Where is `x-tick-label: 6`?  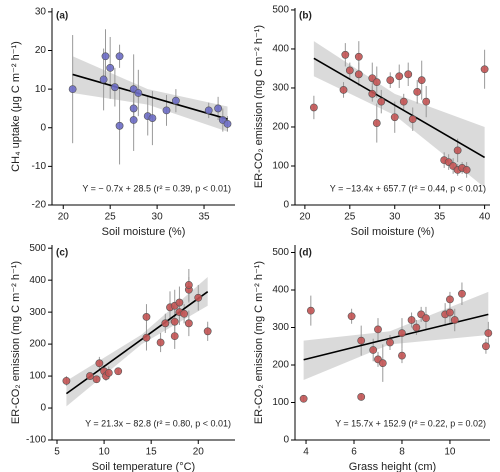 x-tick-label: 6 is located at coordinates (354, 452).